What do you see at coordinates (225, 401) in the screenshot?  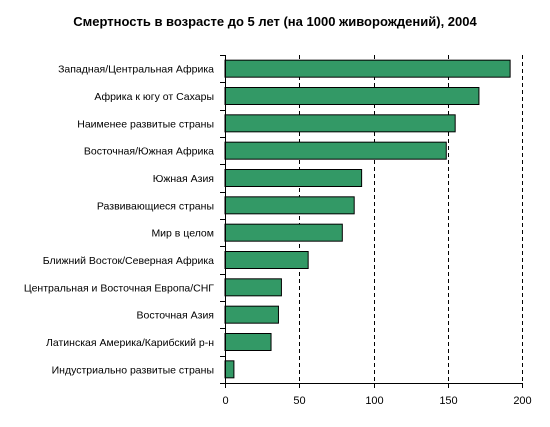 I see `x-tick-label-0: 0` at bounding box center [225, 401].